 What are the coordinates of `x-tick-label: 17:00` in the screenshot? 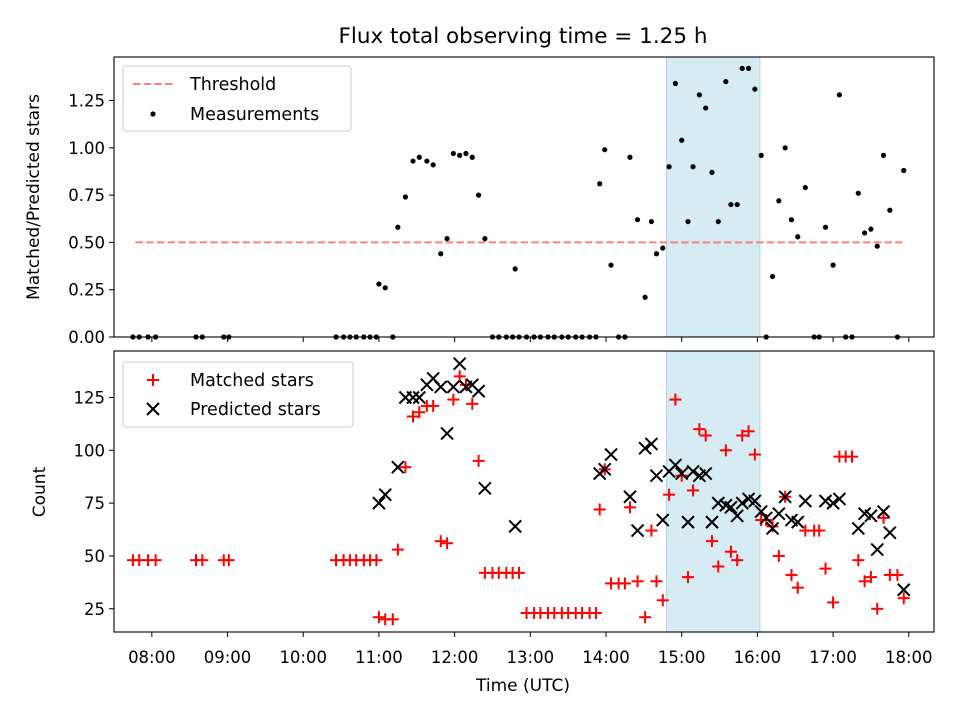 It's located at (833, 657).